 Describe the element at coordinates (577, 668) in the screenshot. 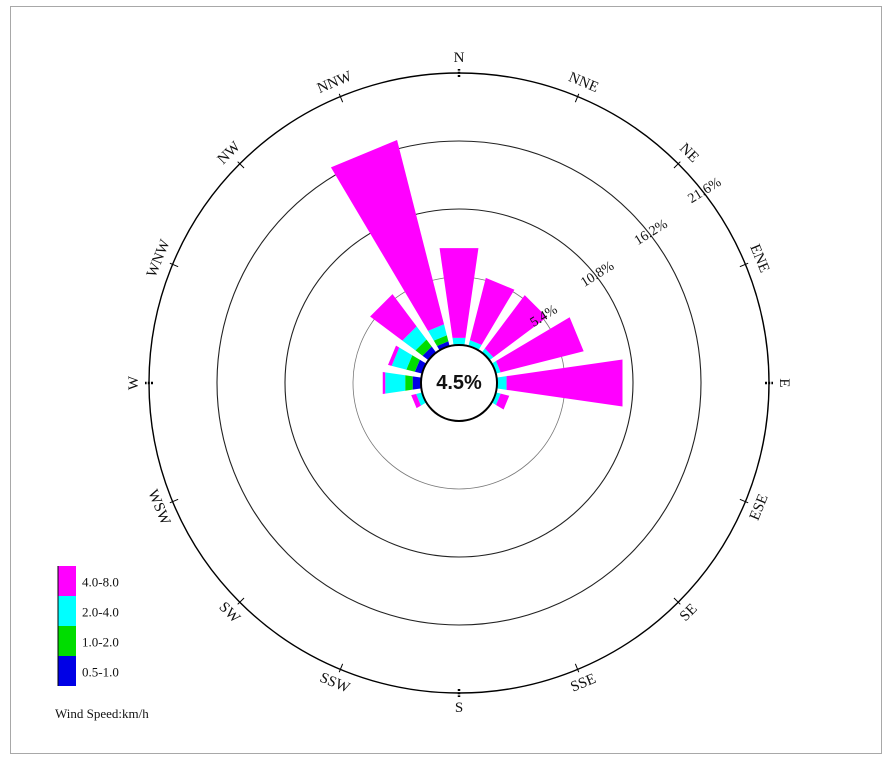

I see `tick-sse` at that location.